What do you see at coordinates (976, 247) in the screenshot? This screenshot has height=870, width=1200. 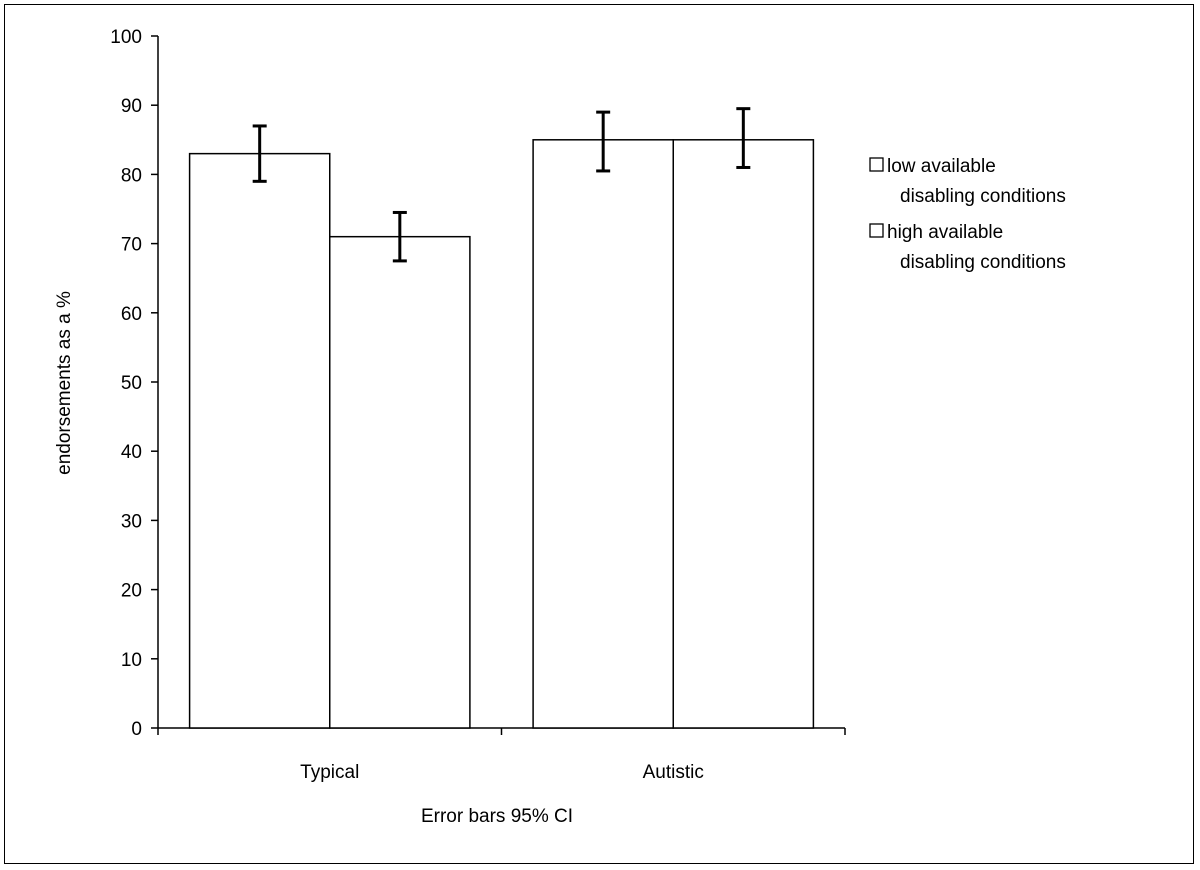 I see `legend-label: high available disabling conditions` at bounding box center [976, 247].